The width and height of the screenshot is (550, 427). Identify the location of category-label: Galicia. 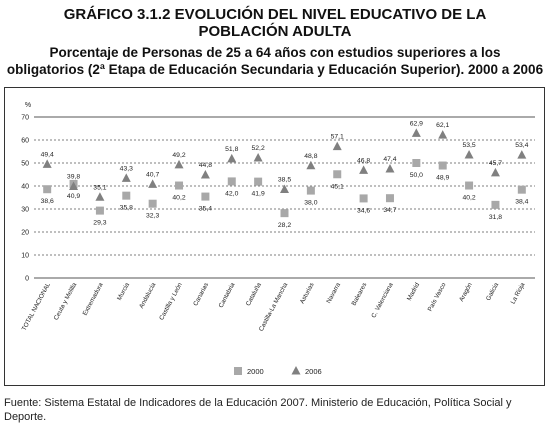
(492, 291).